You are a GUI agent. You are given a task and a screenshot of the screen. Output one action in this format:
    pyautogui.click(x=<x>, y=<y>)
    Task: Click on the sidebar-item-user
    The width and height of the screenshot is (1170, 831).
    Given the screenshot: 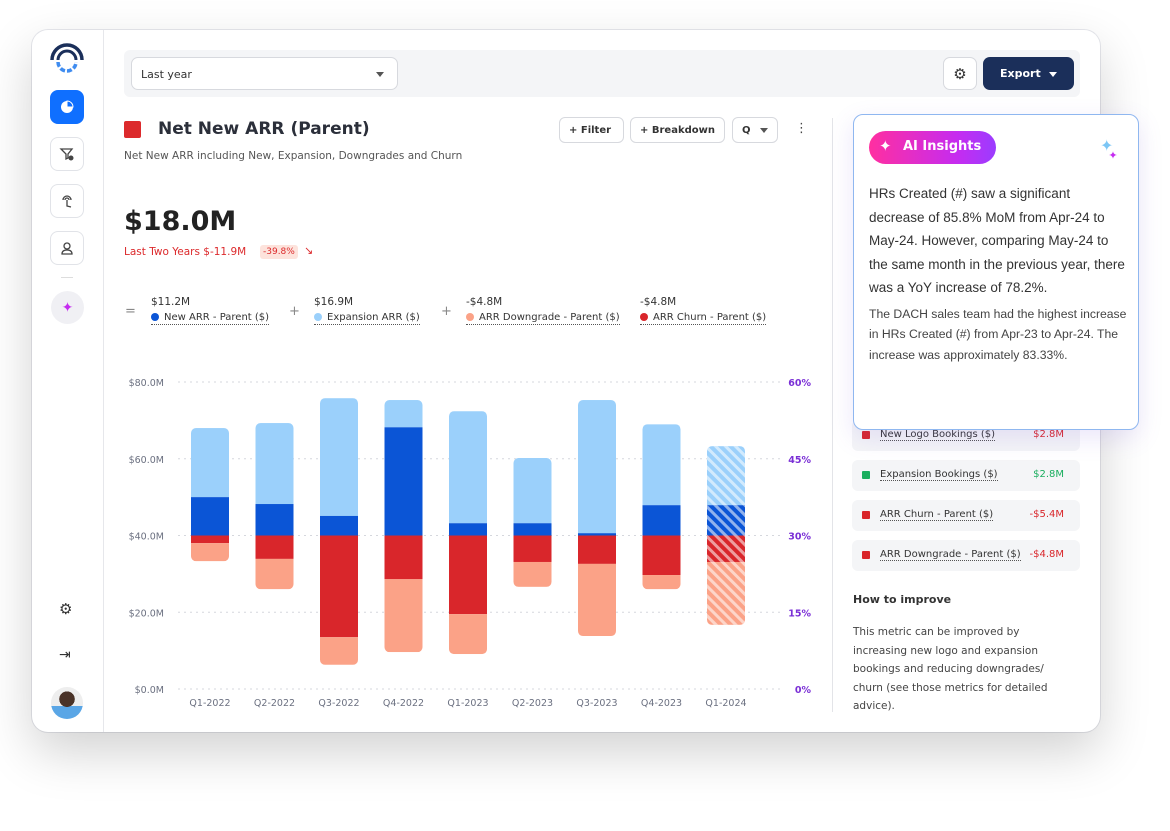 What is the action you would take?
    pyautogui.click(x=67, y=248)
    